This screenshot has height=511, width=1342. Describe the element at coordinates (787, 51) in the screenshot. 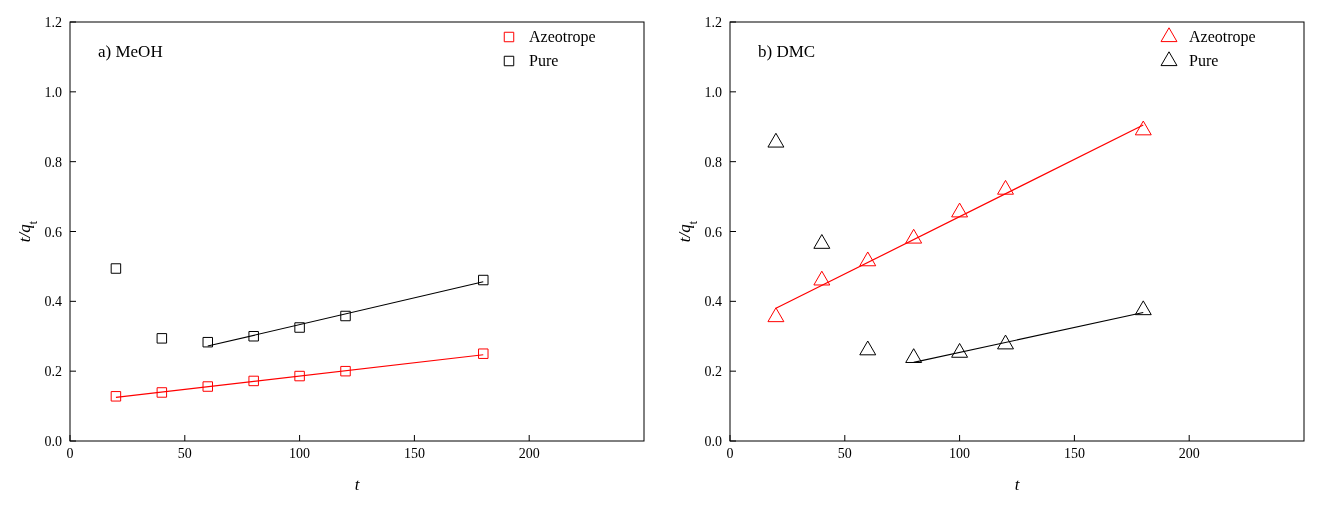

I see `annotation: b) DMC` at that location.